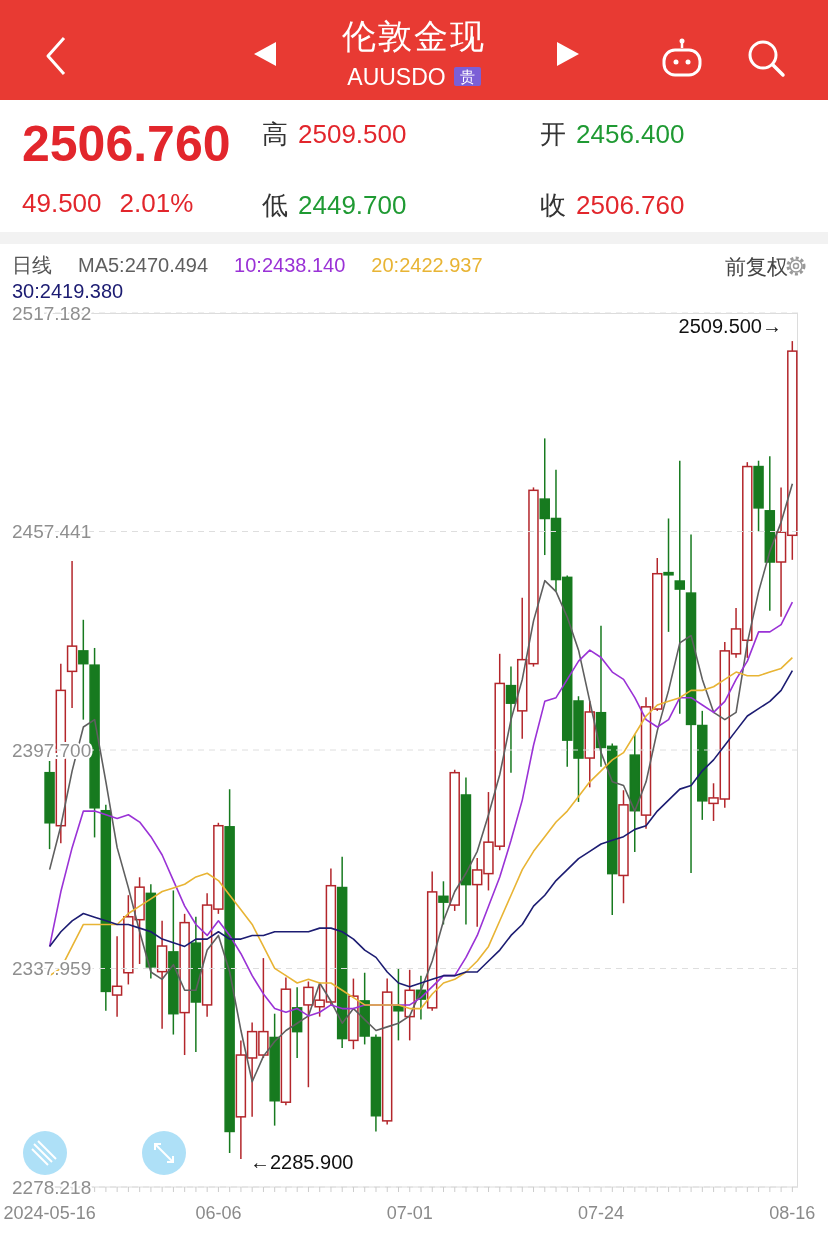 The height and width of the screenshot is (1233, 828). What do you see at coordinates (414, 36) in the screenshot?
I see `chart-title: 伦敦金现` at bounding box center [414, 36].